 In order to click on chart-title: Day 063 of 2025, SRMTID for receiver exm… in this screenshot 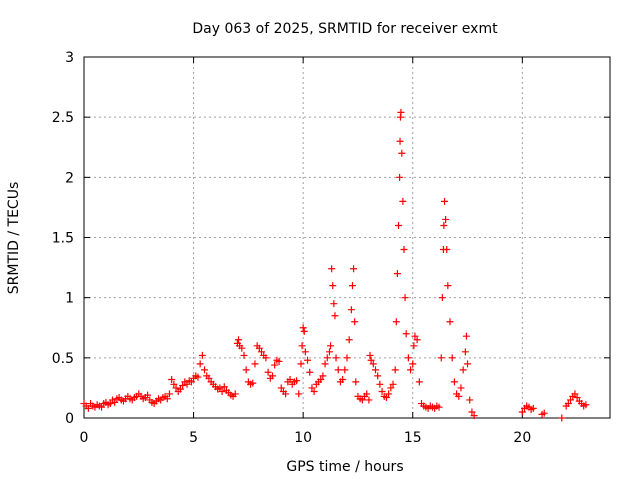, I will do `click(345, 29)`.